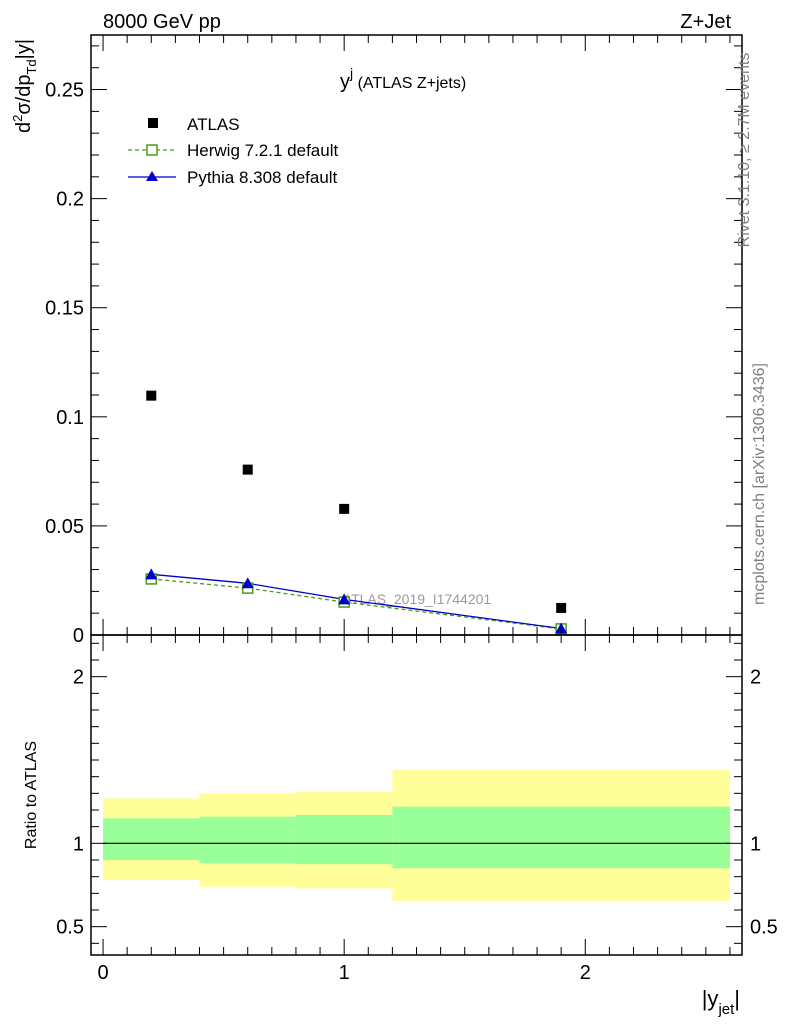 The image size is (786, 1024). I want to click on ratio-y-tick-label: 1, so click(78, 844).